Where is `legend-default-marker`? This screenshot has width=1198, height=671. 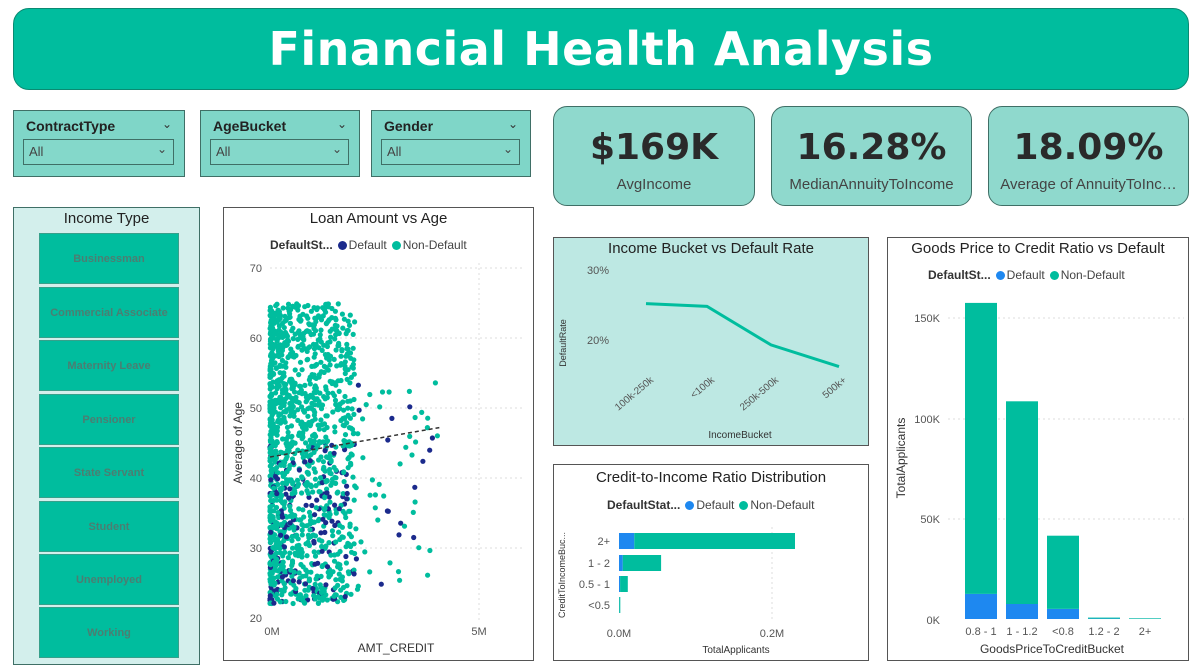 legend-default-marker is located at coordinates (342, 245).